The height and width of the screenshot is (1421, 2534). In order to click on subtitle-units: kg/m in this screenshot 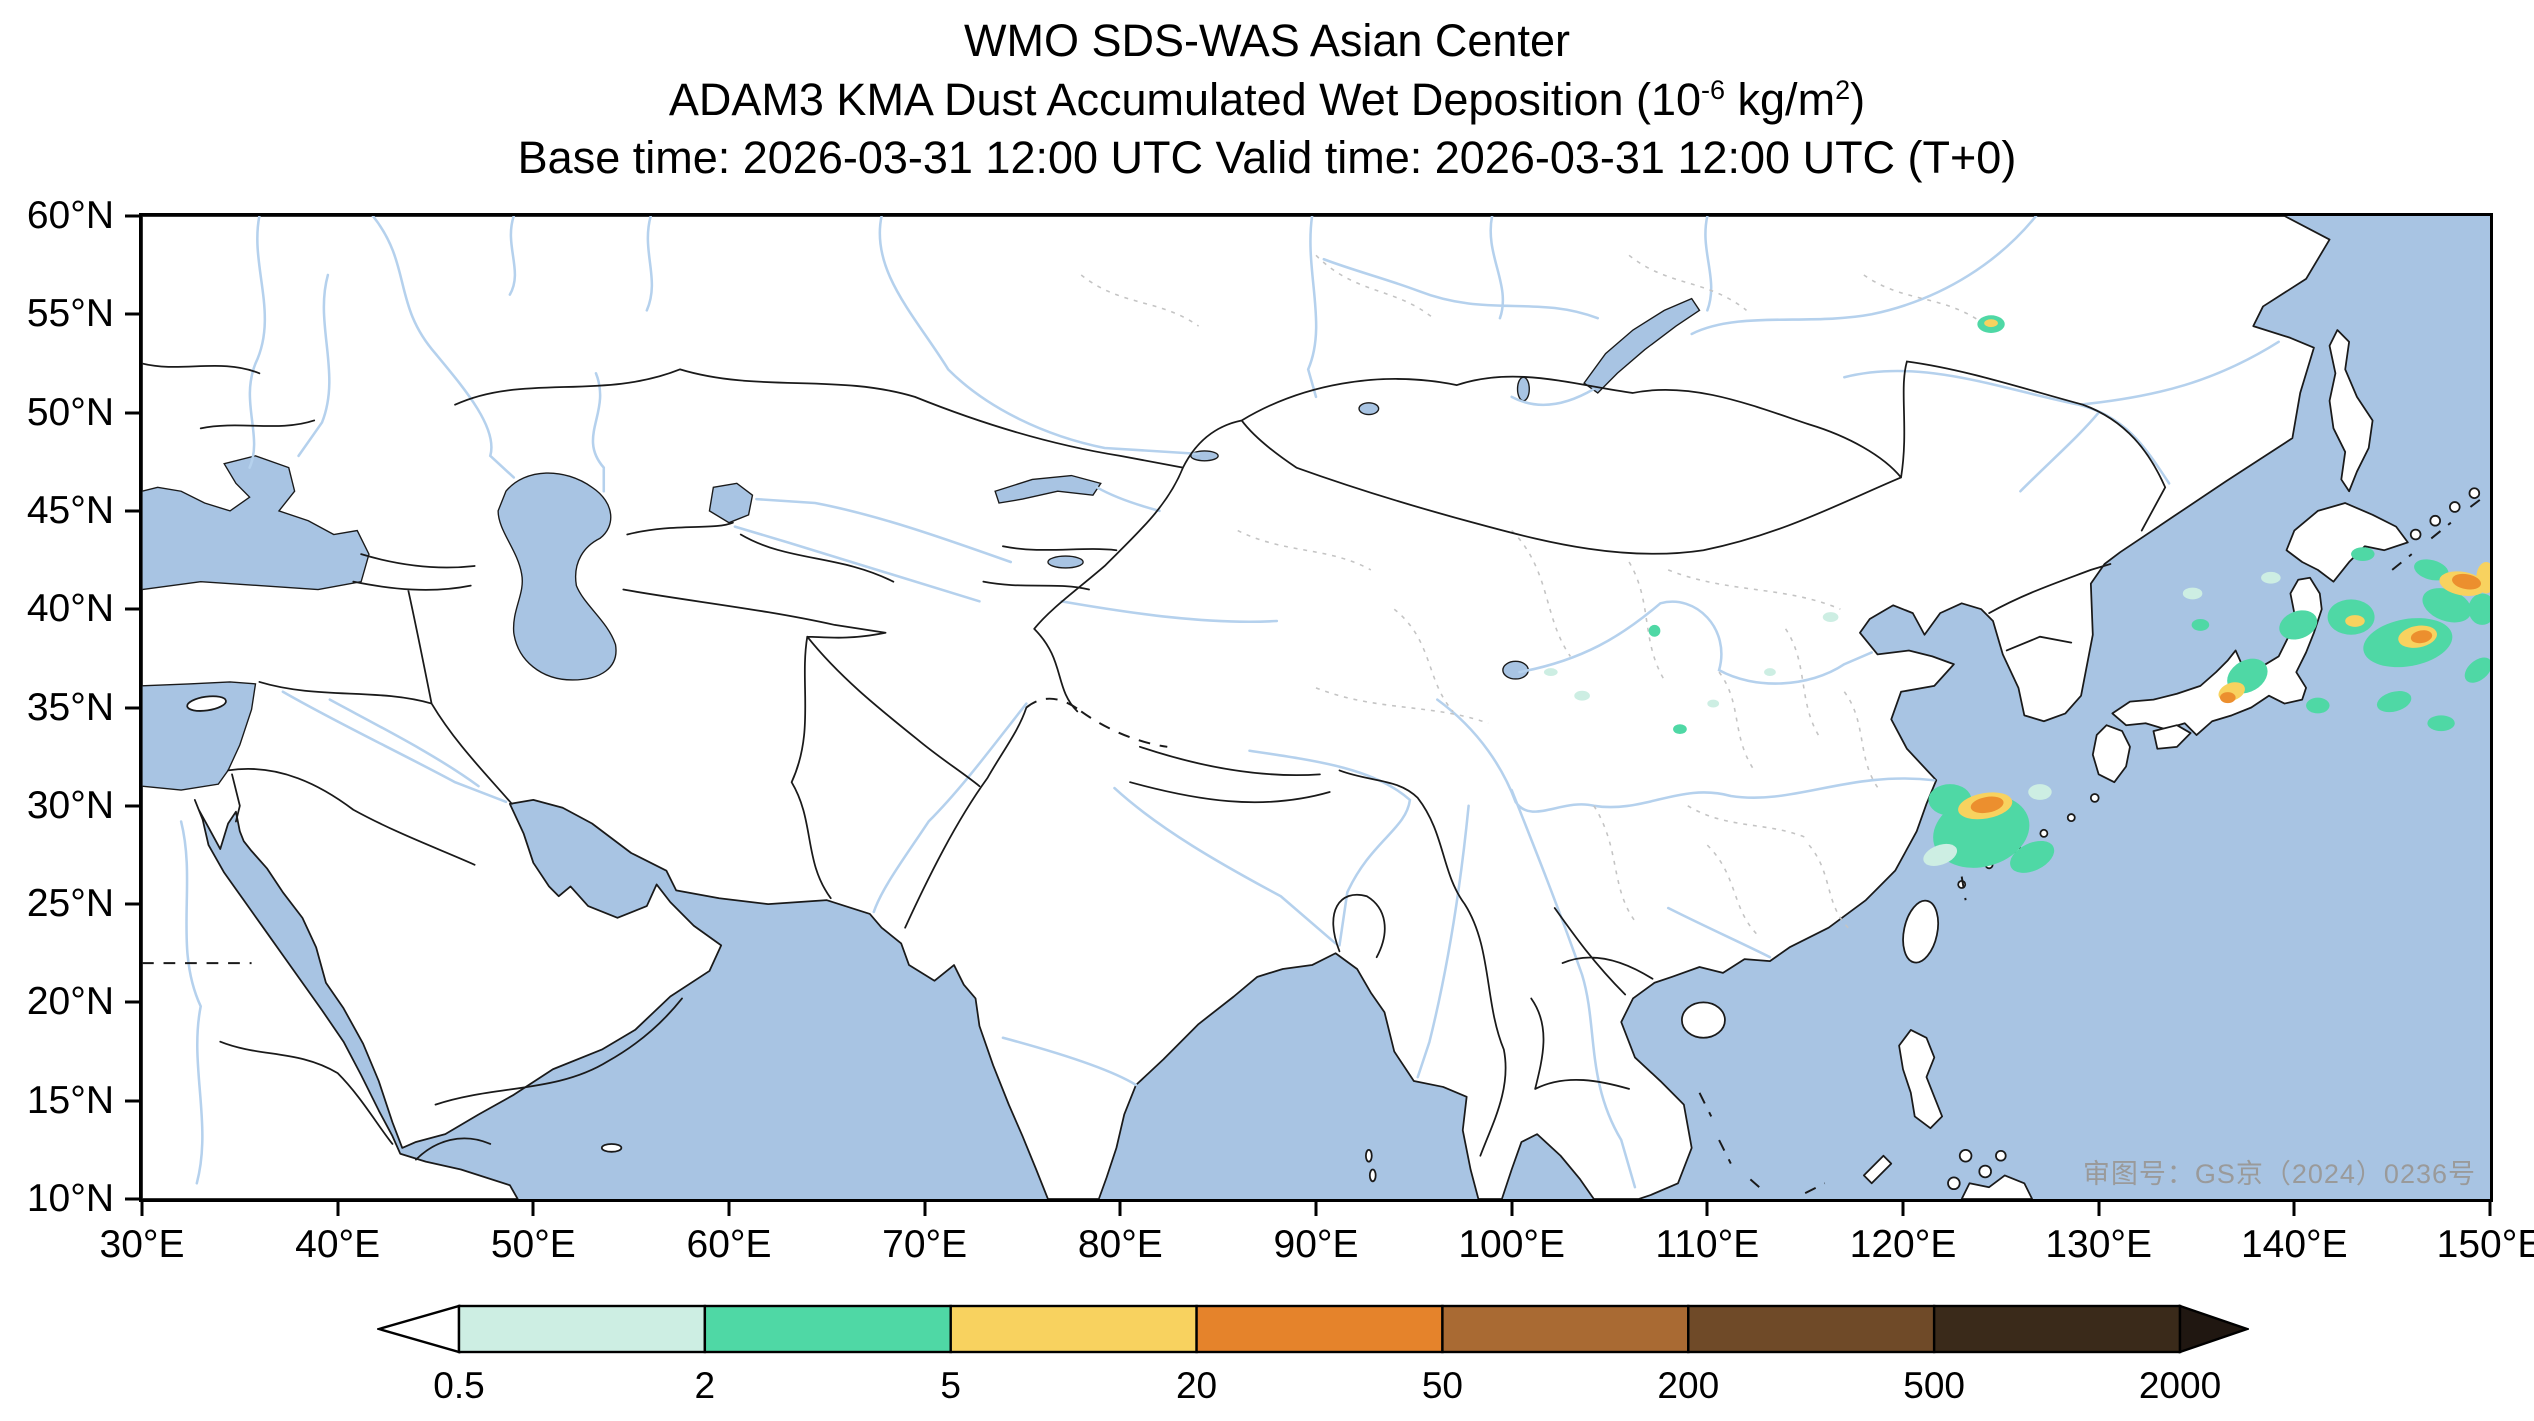, I will do `click(1780, 99)`.